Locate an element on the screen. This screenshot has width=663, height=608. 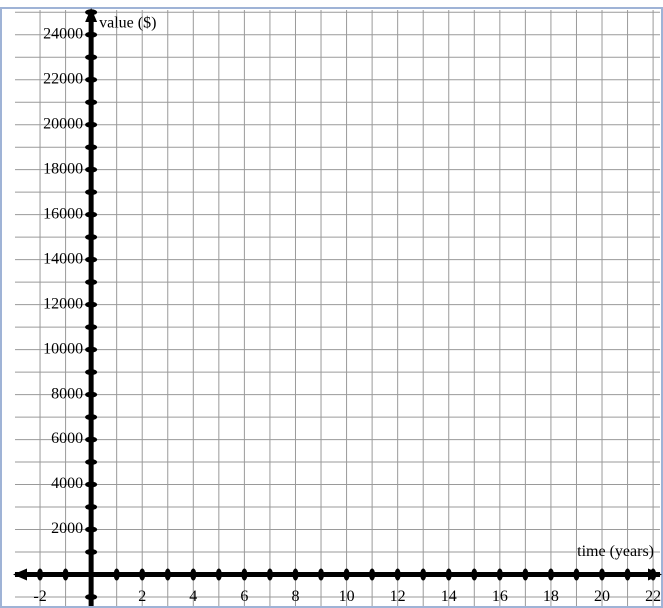
x-tick-label: 2 is located at coordinates (142, 596).